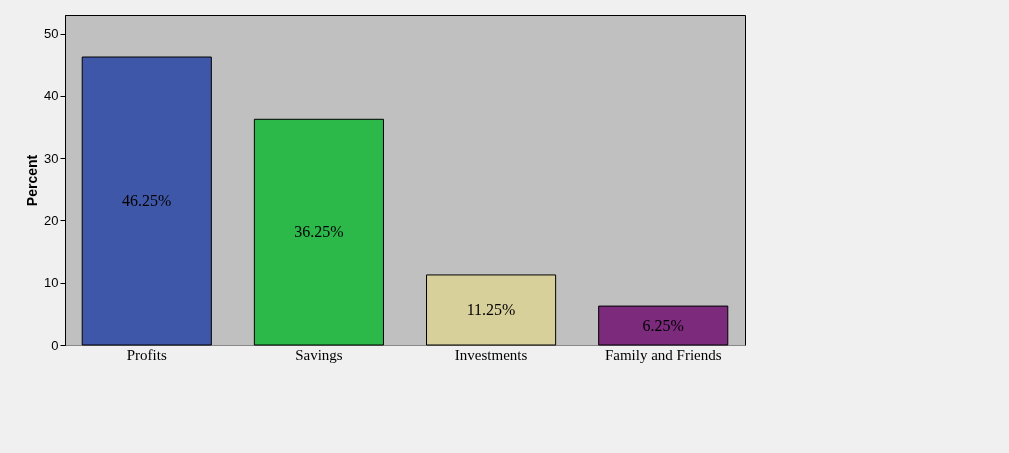 The height and width of the screenshot is (453, 1009). What do you see at coordinates (146, 354) in the screenshot?
I see `x-tick-label: Profits` at bounding box center [146, 354].